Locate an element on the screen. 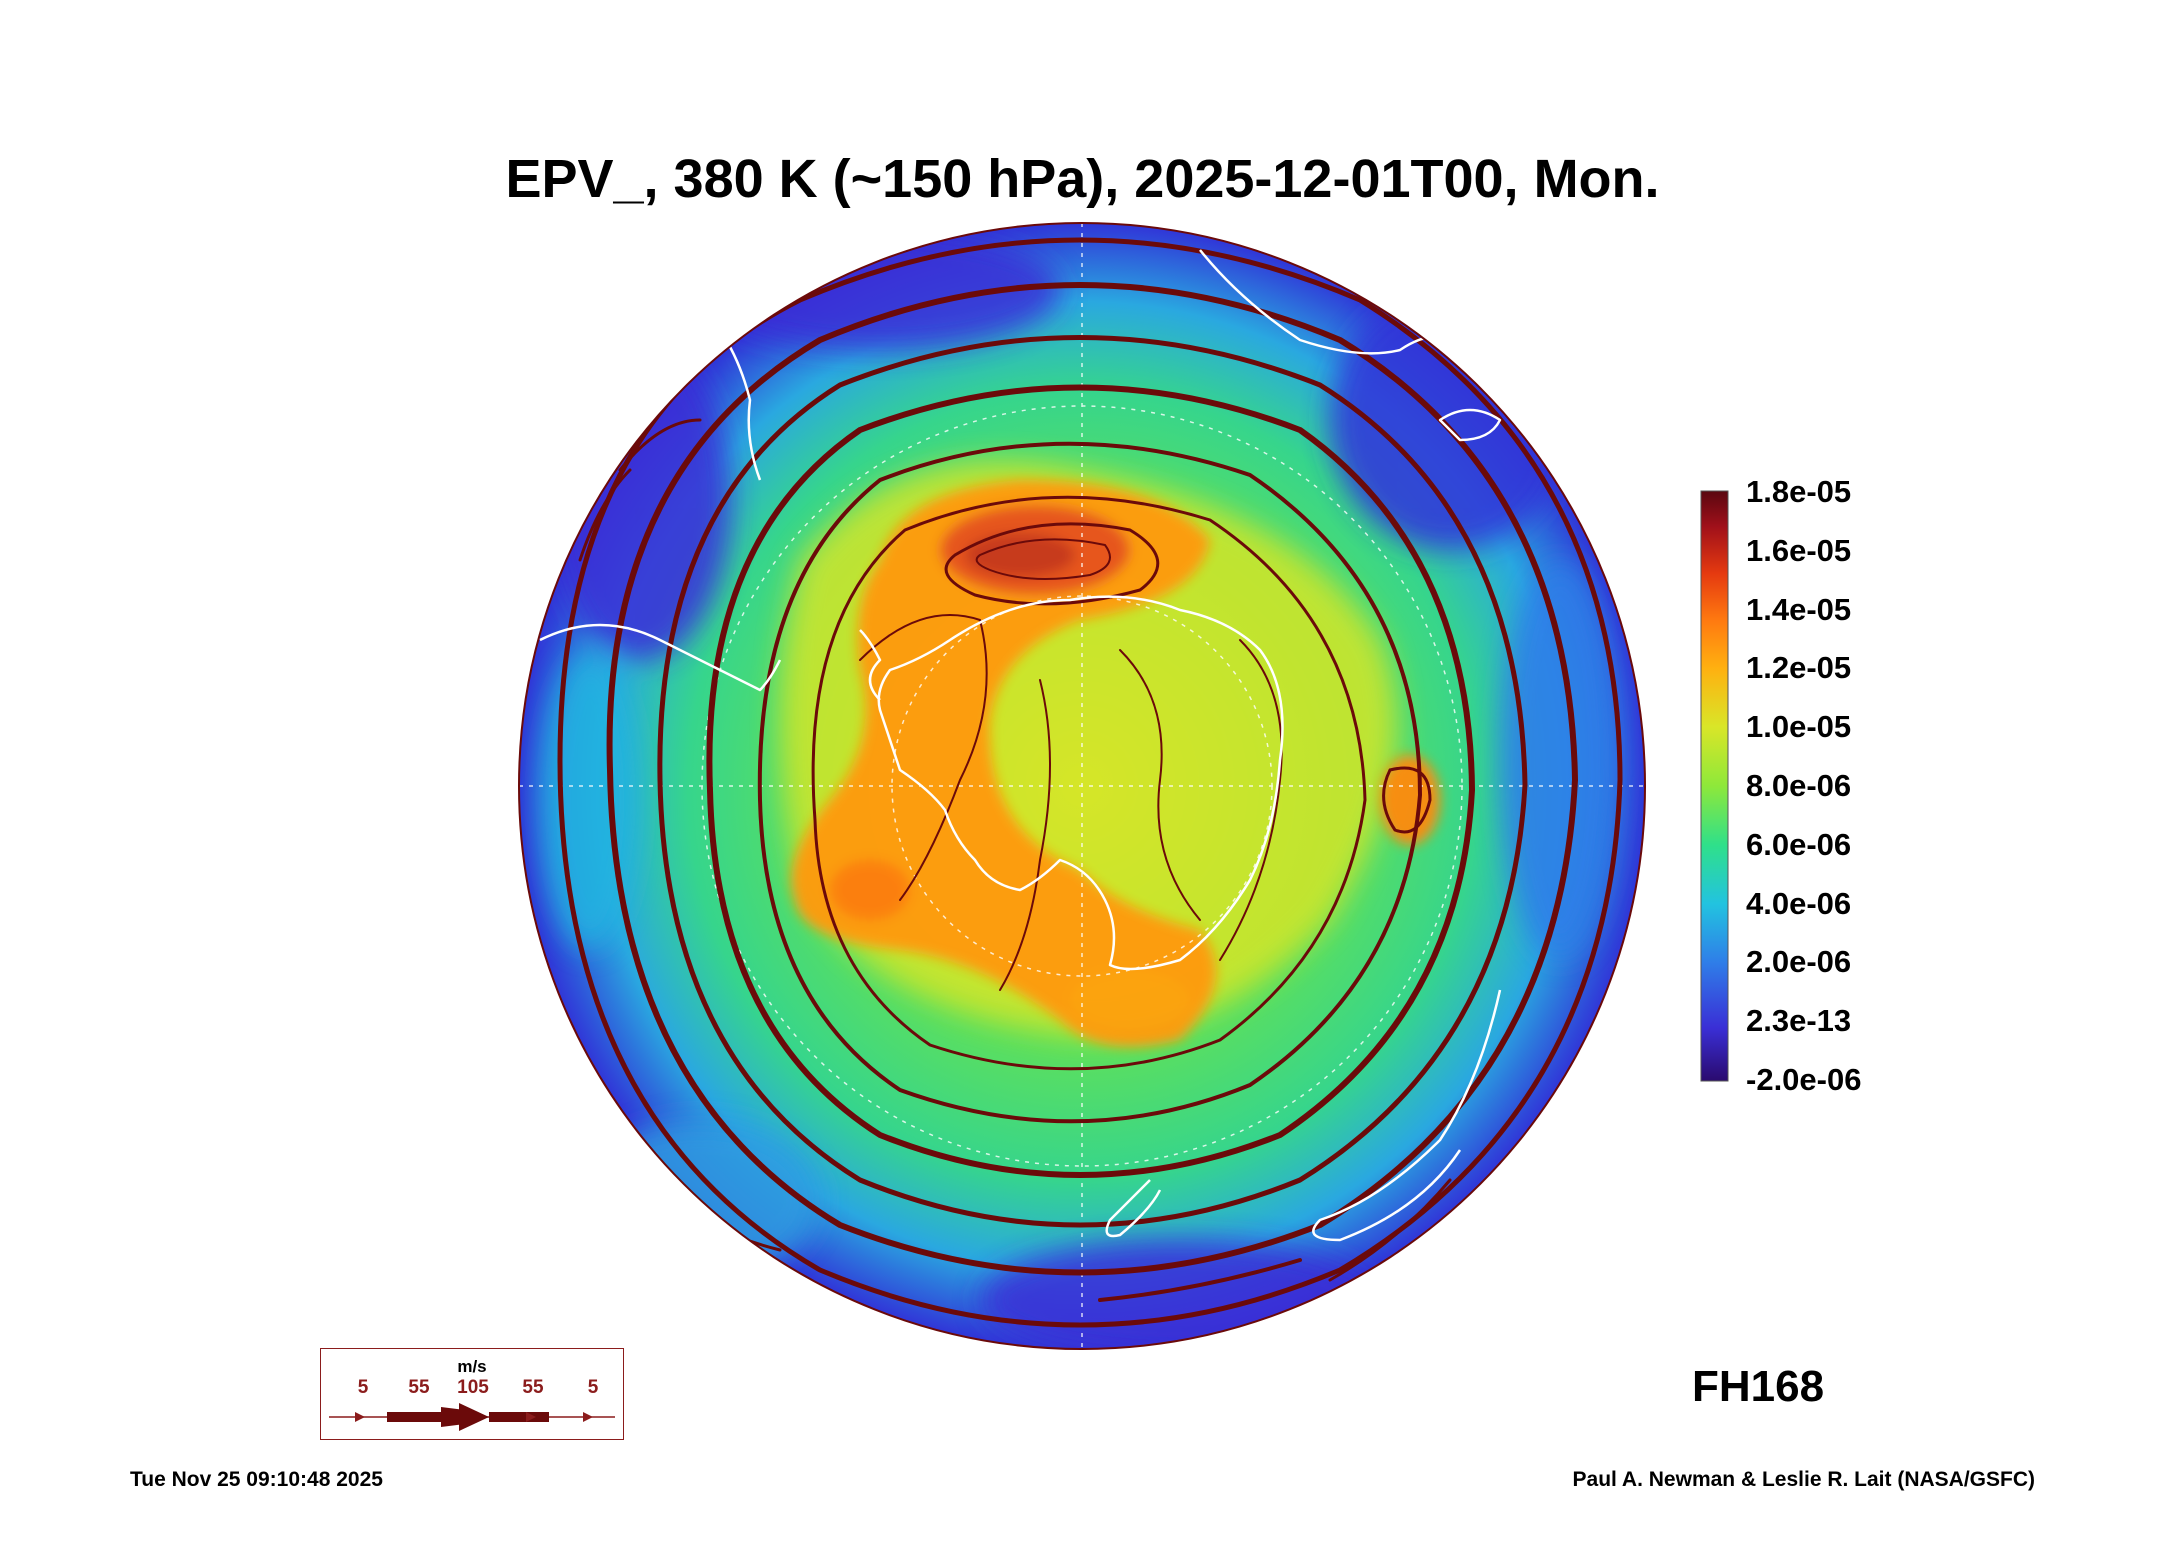 The width and height of the screenshot is (2165, 1561). colorbar is located at coordinates (1714, 786).